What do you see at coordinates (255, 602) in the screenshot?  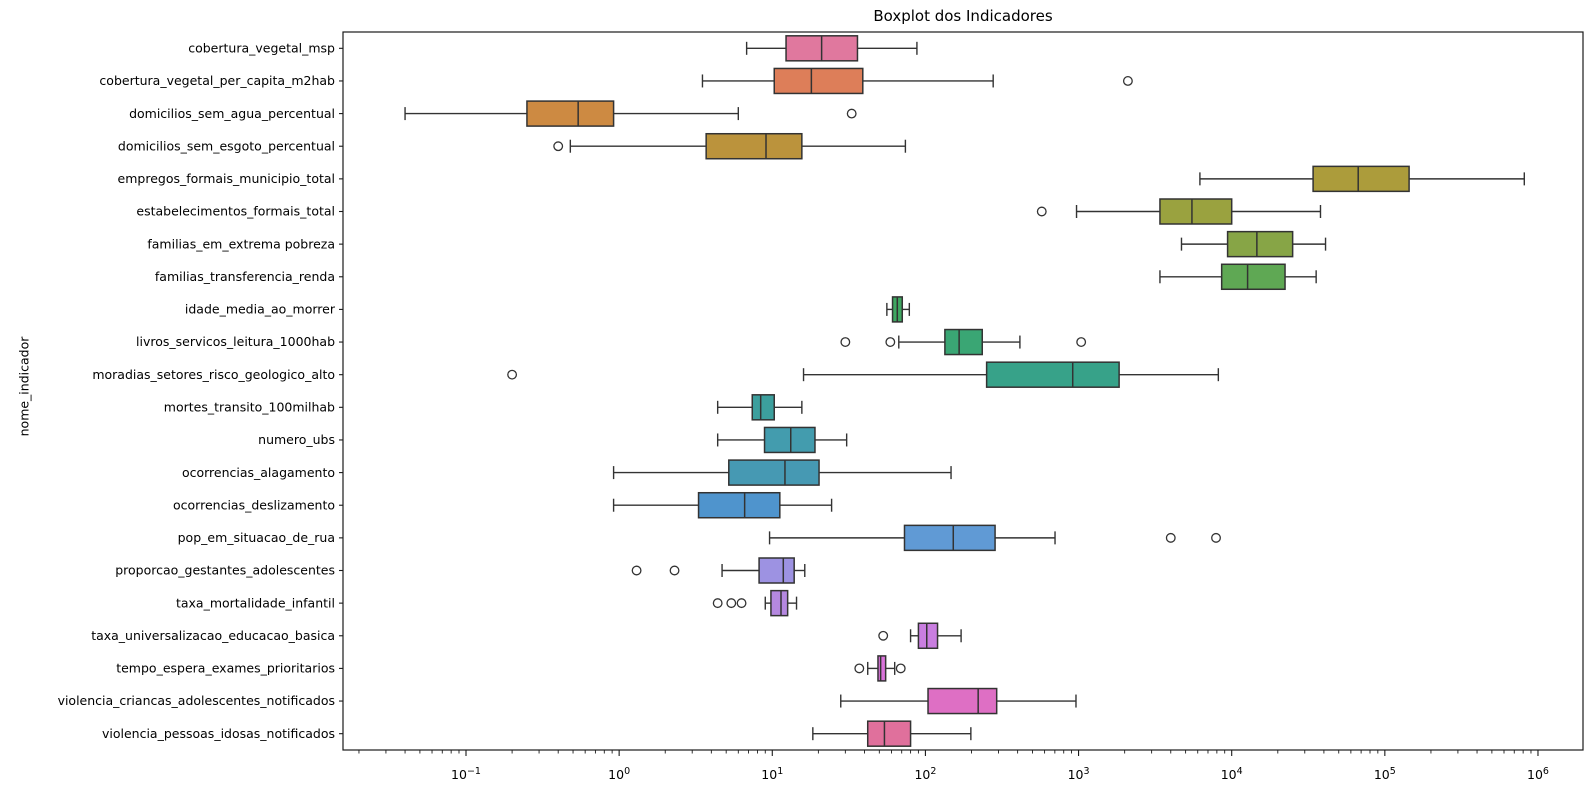 I see `category-label: taxa_mortalidade_infantil` at bounding box center [255, 602].